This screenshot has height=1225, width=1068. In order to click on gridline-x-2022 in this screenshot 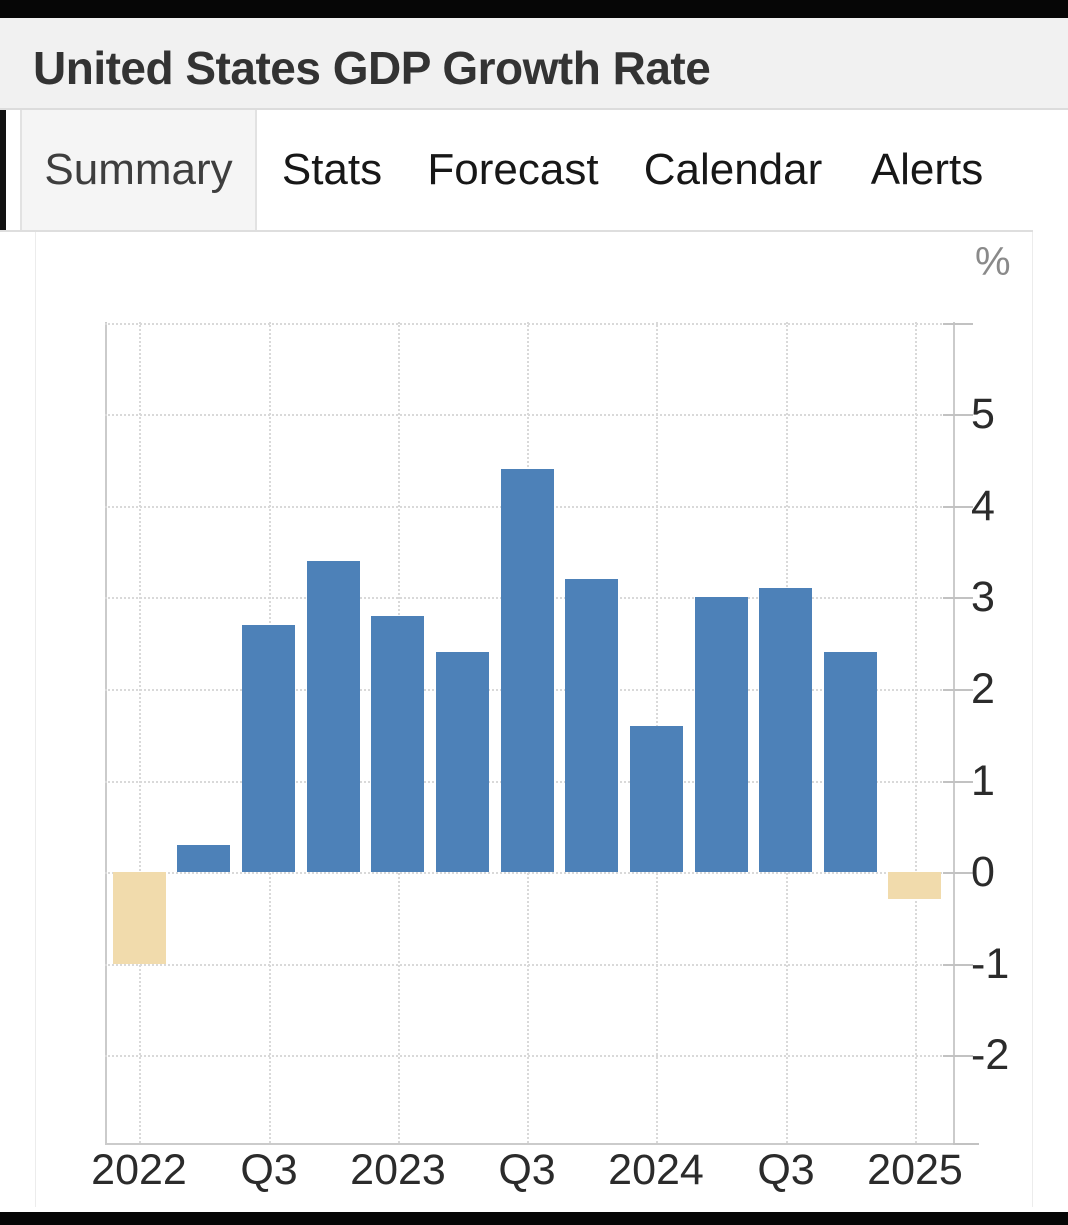, I will do `click(140, 732)`.